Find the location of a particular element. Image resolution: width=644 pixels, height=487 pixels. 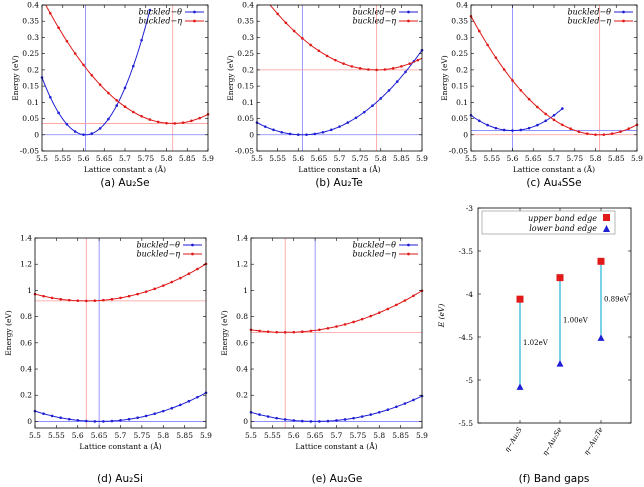

panel-caption: (a) Au₂Se is located at coordinates (124, 183).